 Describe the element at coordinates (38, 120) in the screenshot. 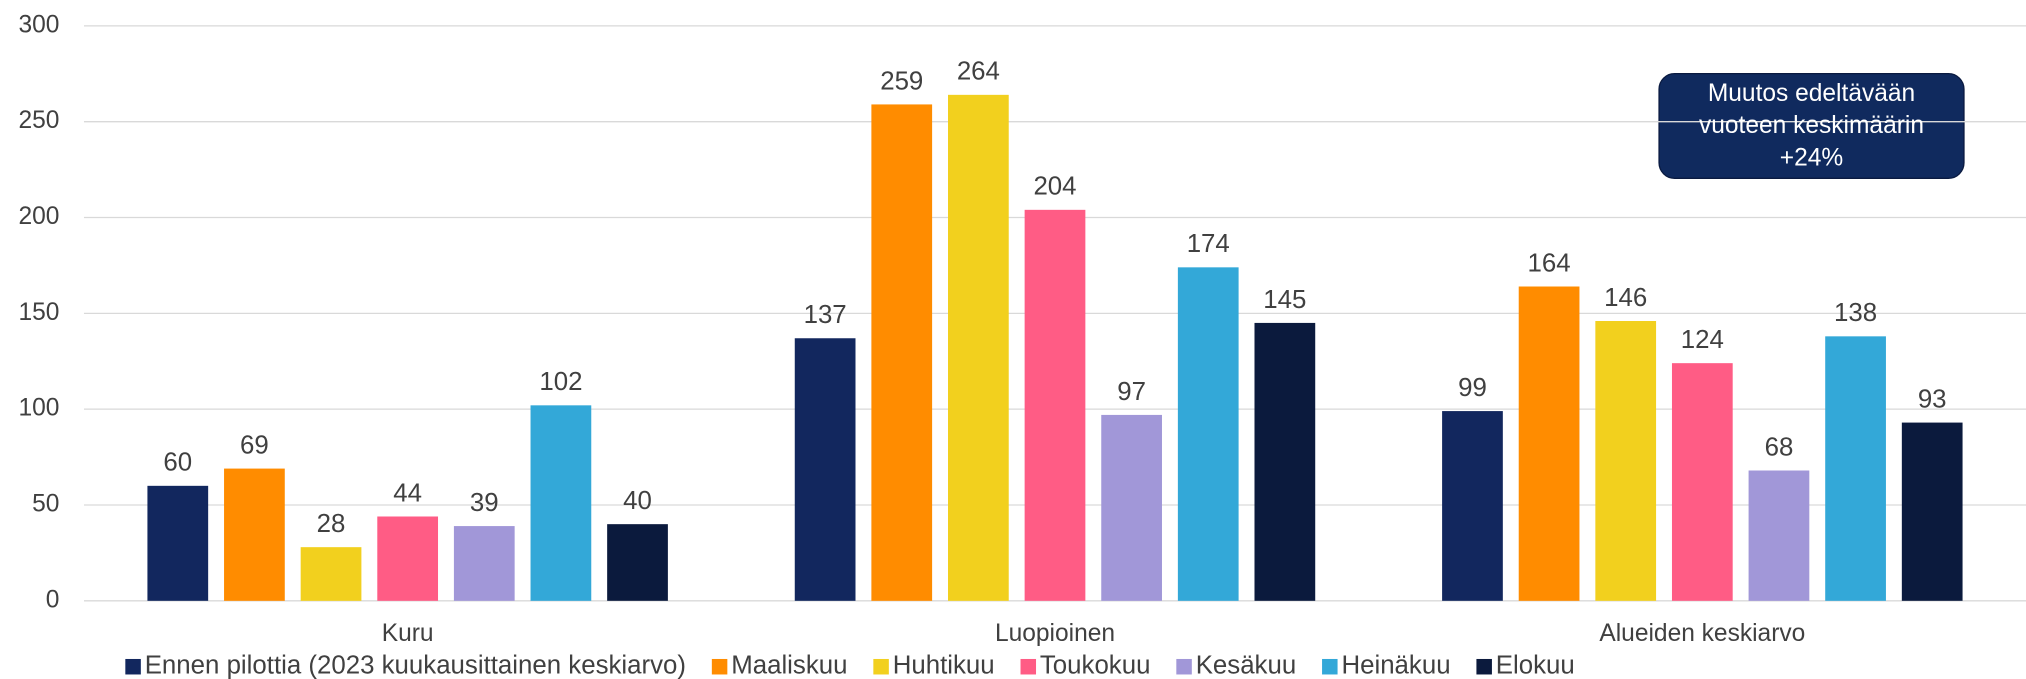

I see `y-tick-label: 250` at that location.